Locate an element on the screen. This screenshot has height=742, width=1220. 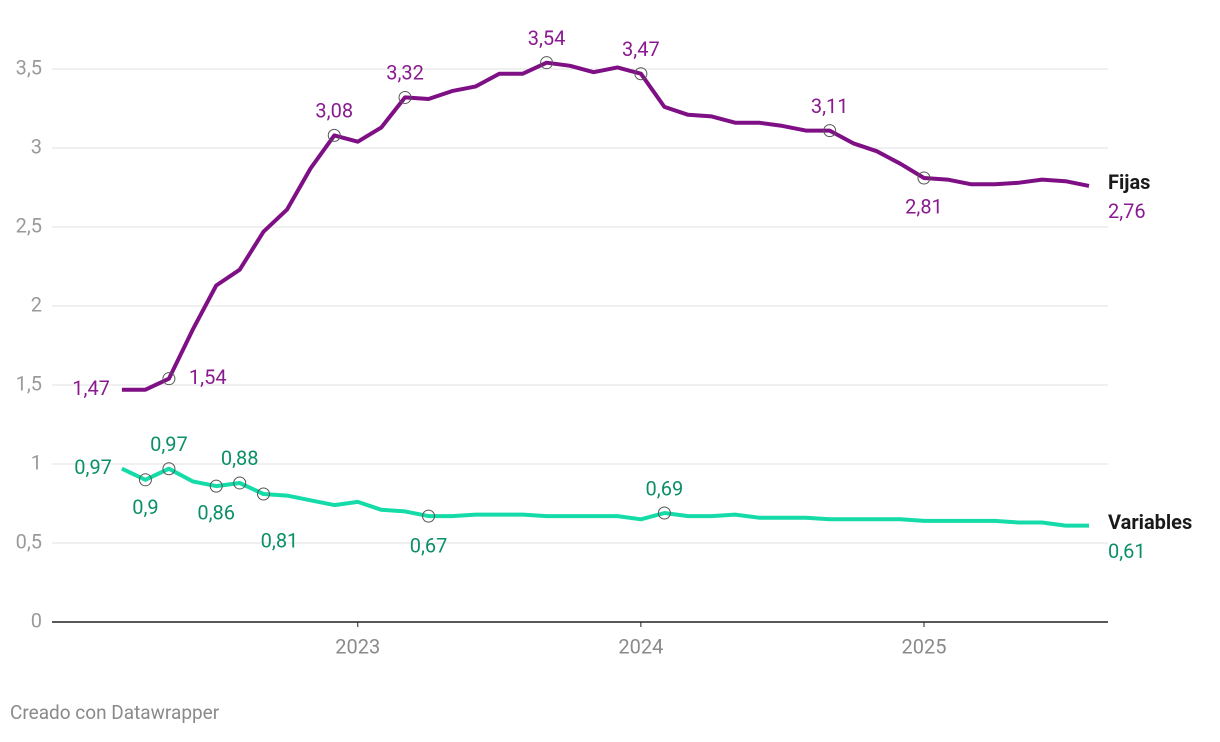
series-name: Fijas is located at coordinates (1129, 182).